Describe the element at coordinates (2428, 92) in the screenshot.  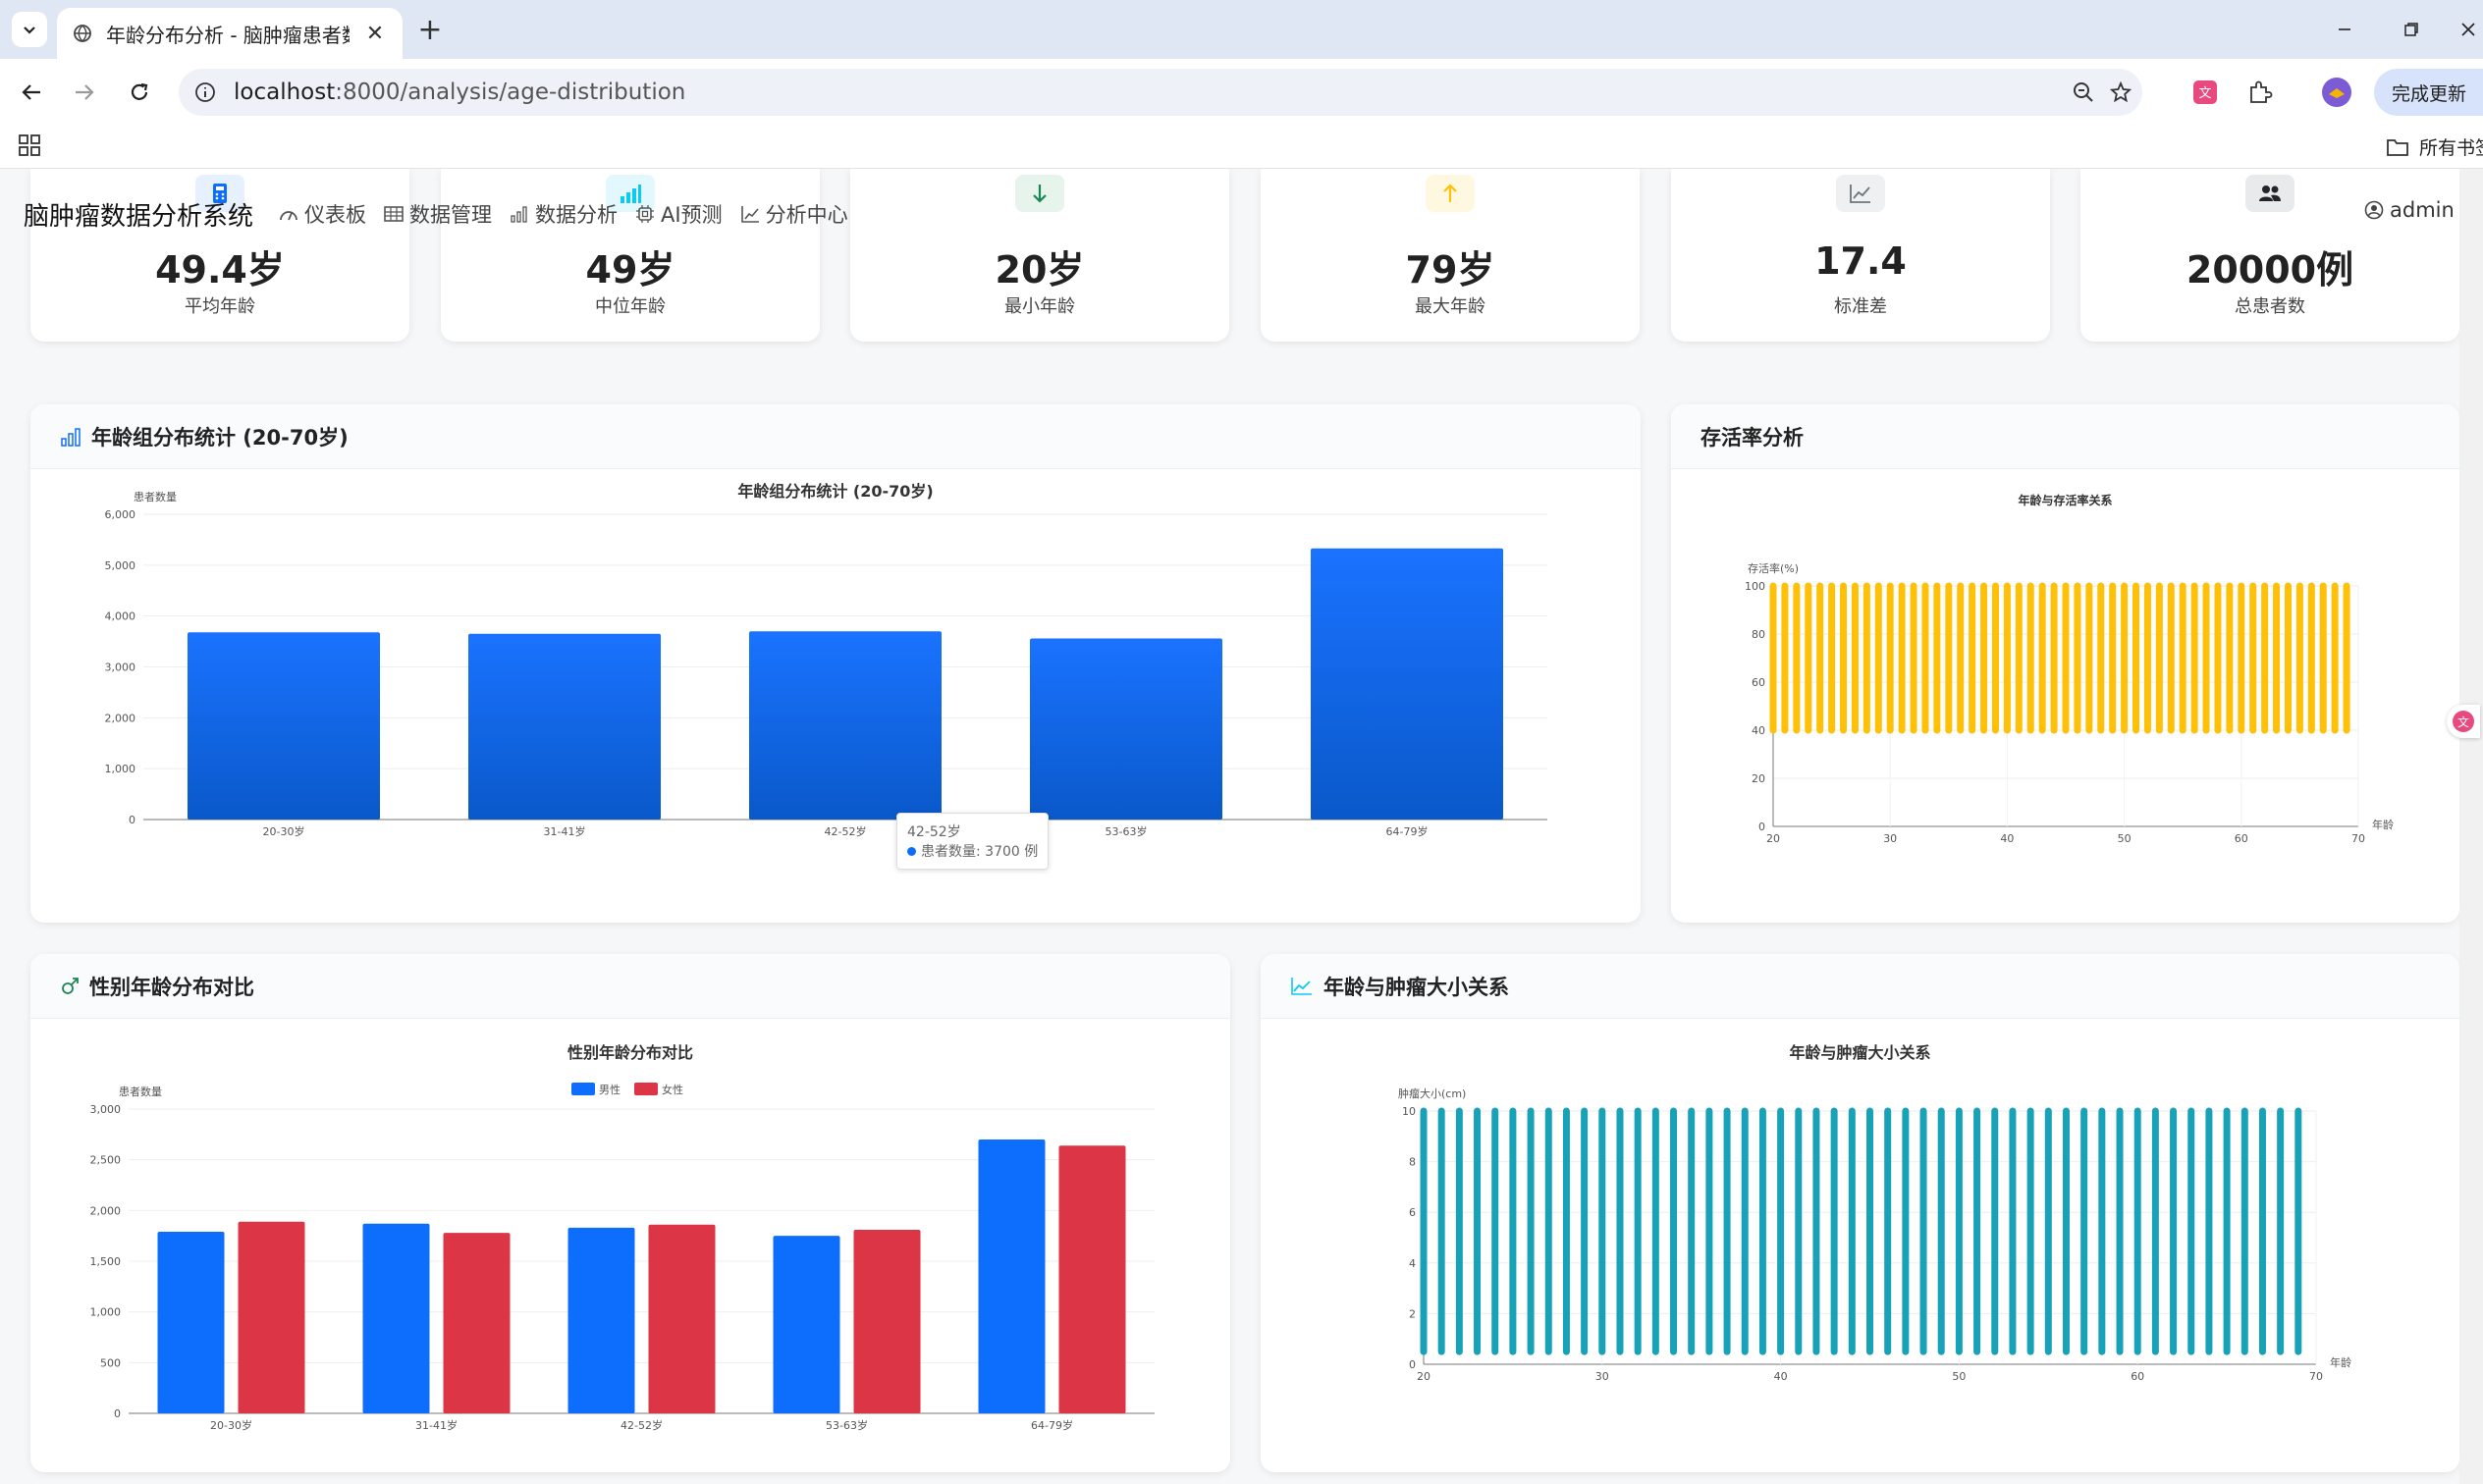
I see `update-button: 完成更新` at that location.